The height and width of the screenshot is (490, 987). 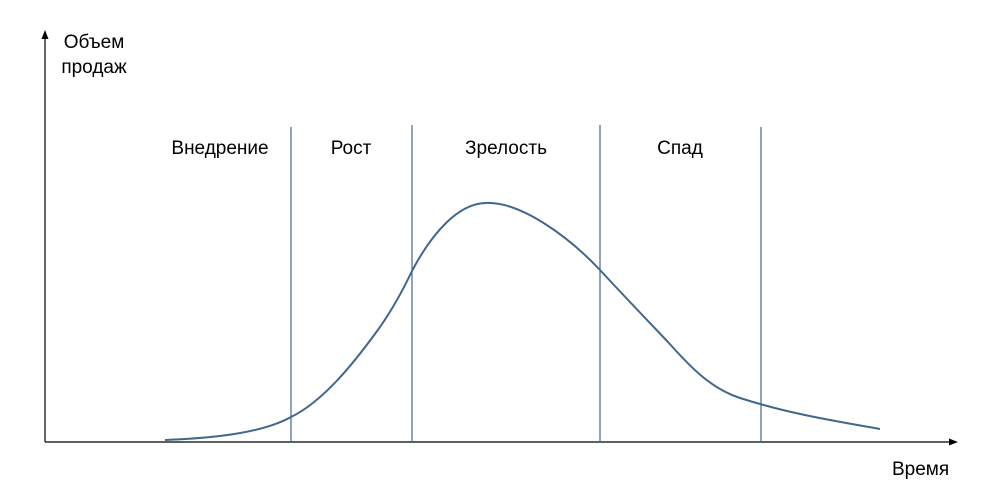 What do you see at coordinates (506, 148) in the screenshot?
I see `stage-label-maturity: Зрелость` at bounding box center [506, 148].